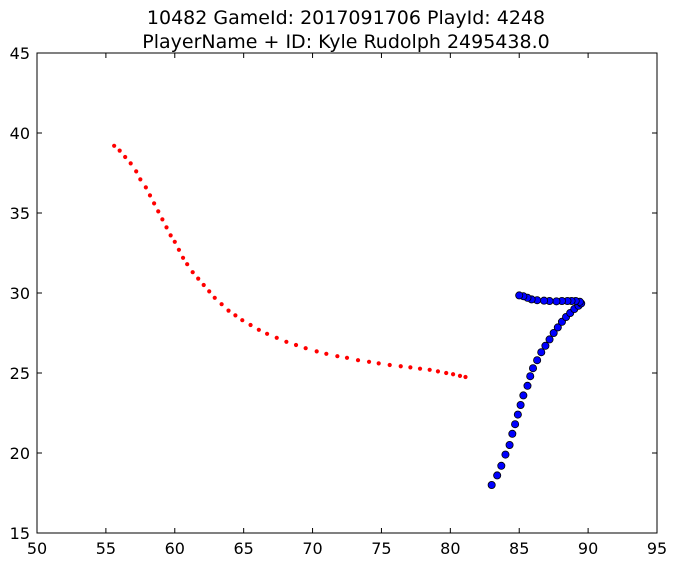 The width and height of the screenshot is (677, 571). What do you see at coordinates (346, 18) in the screenshot?
I see `chart-title: 10482 GameId: 2017091706 PlayId: 4248` at bounding box center [346, 18].